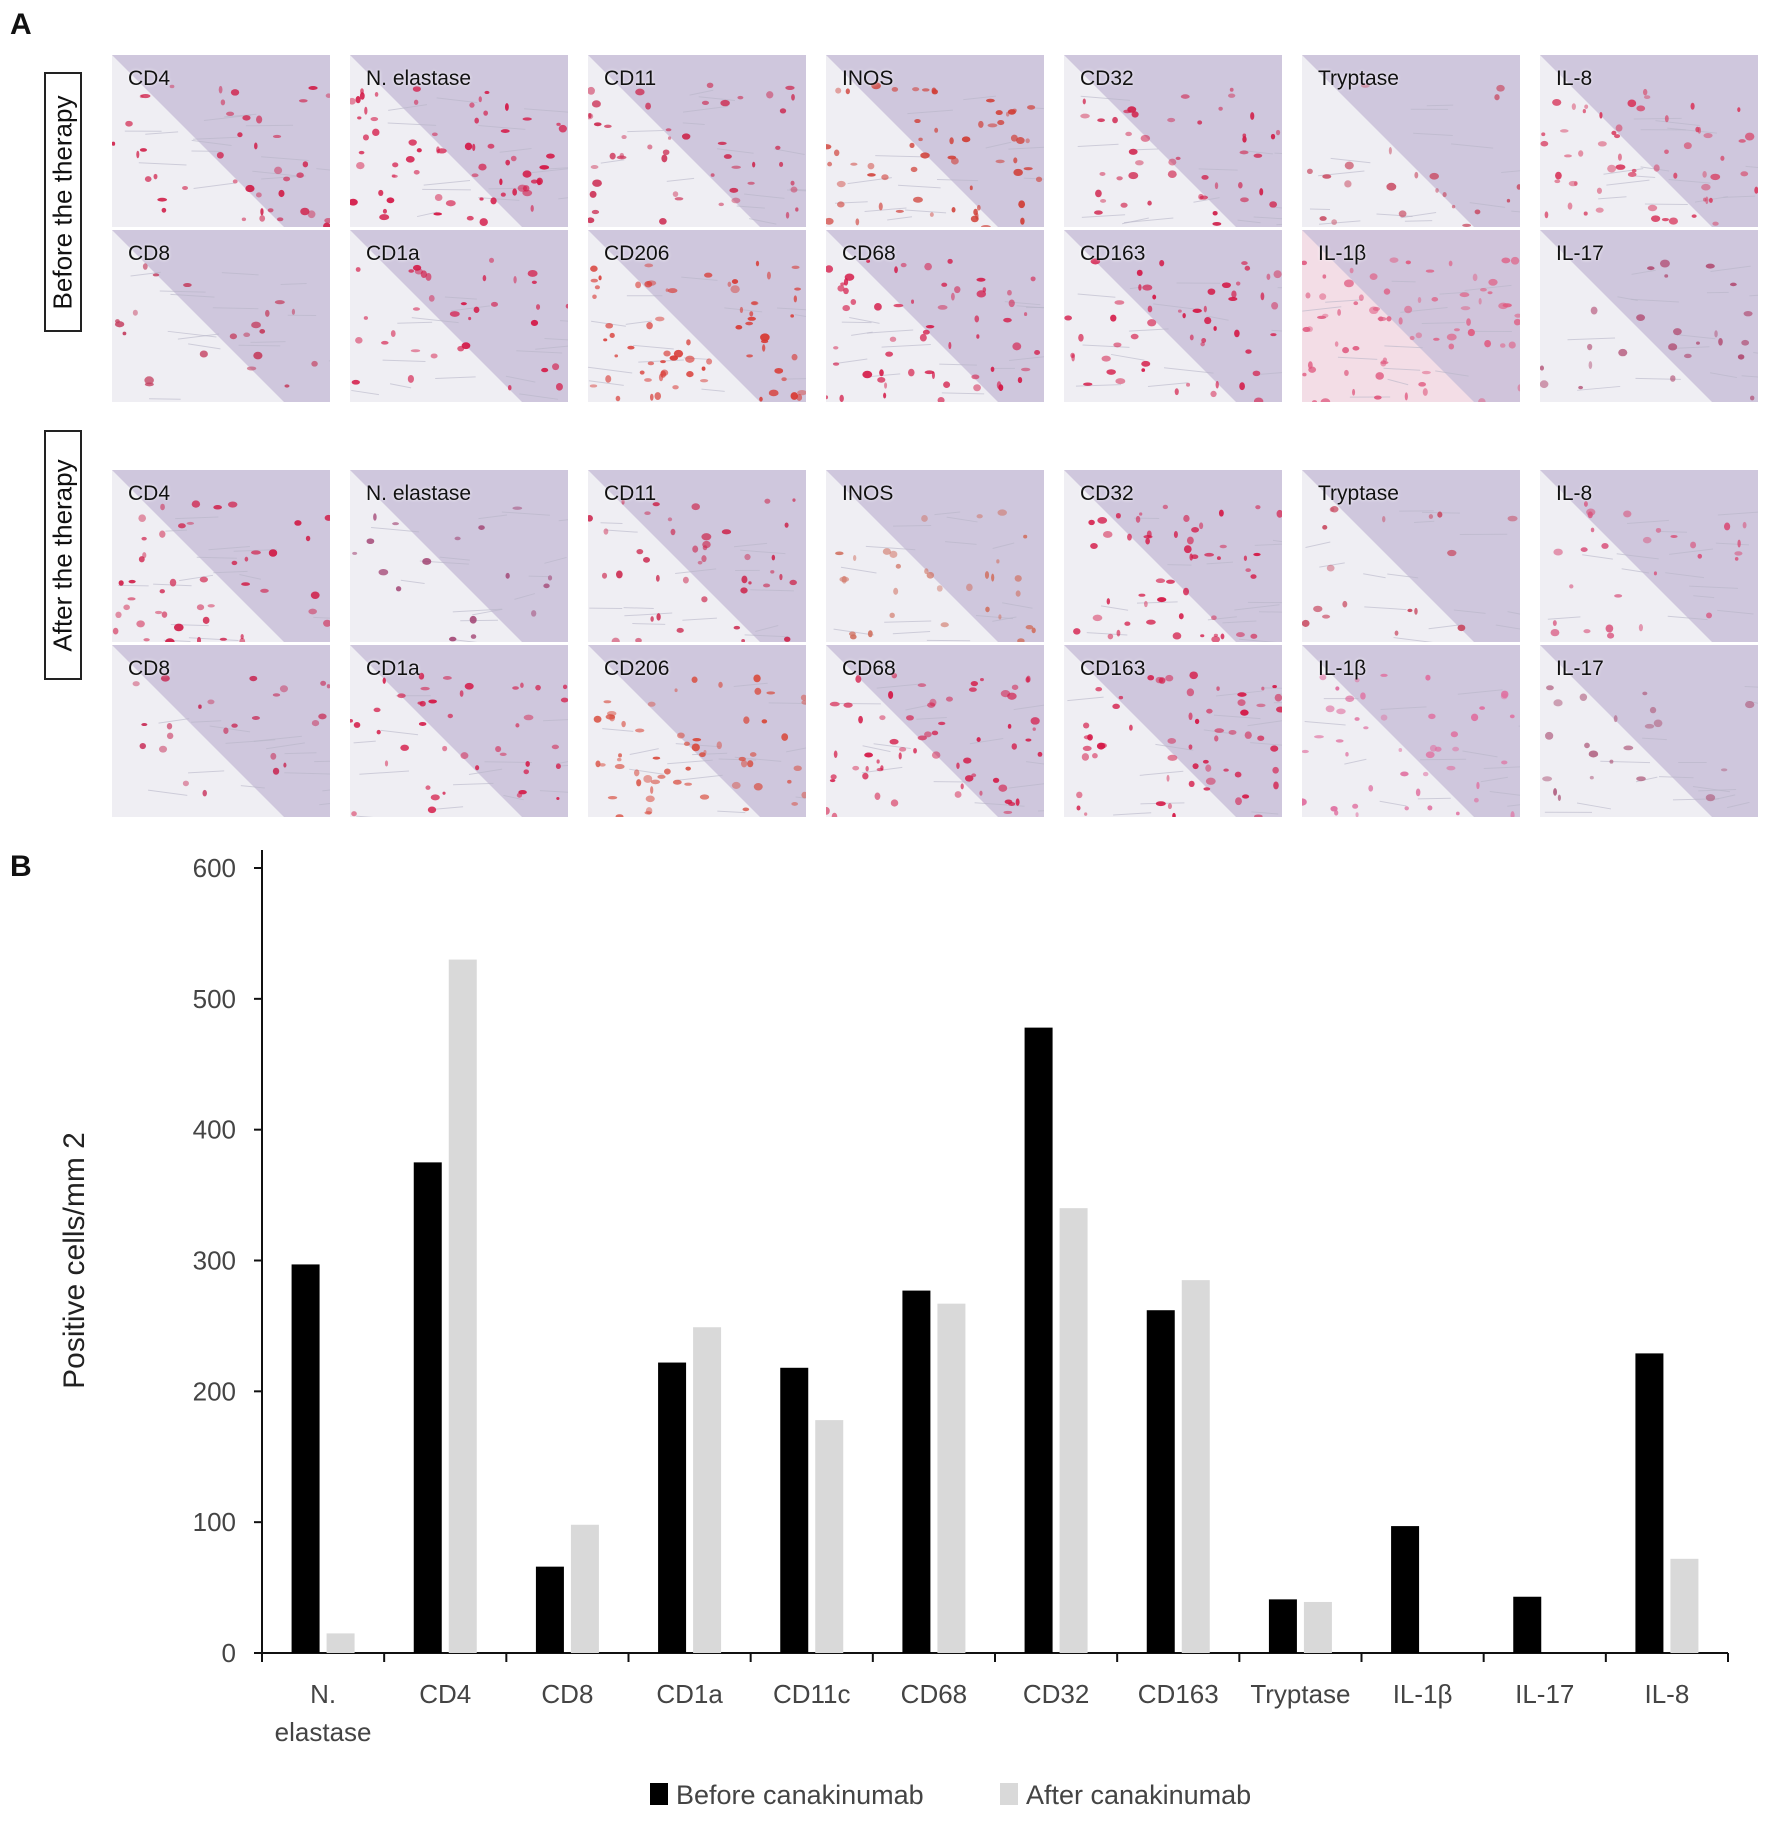  What do you see at coordinates (950, 1795) in the screenshot?
I see `chart-legend: Before canakinumab After canakinumab` at bounding box center [950, 1795].